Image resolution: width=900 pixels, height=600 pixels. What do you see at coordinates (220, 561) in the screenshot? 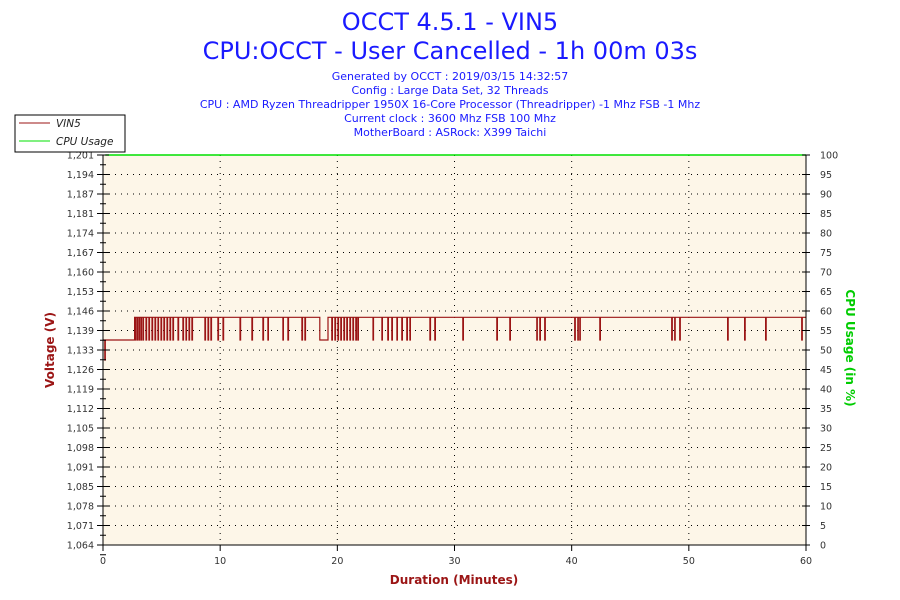
I see `x-tick-label: 10` at bounding box center [220, 561].